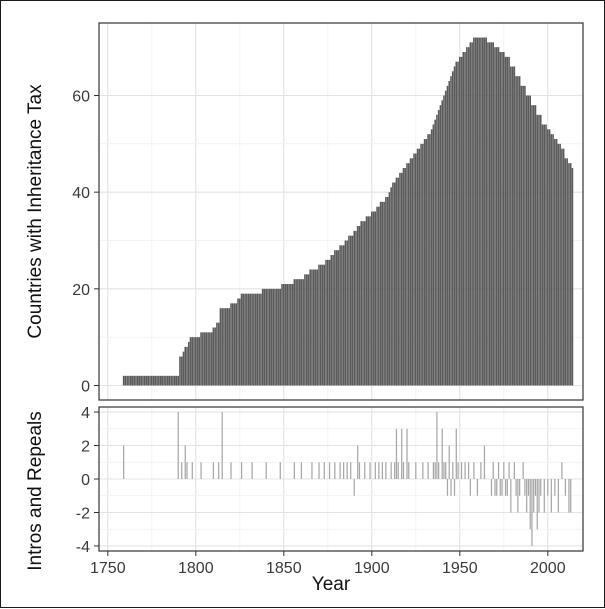  I want to click on year-x-tick-label: 1950, so click(460, 568).